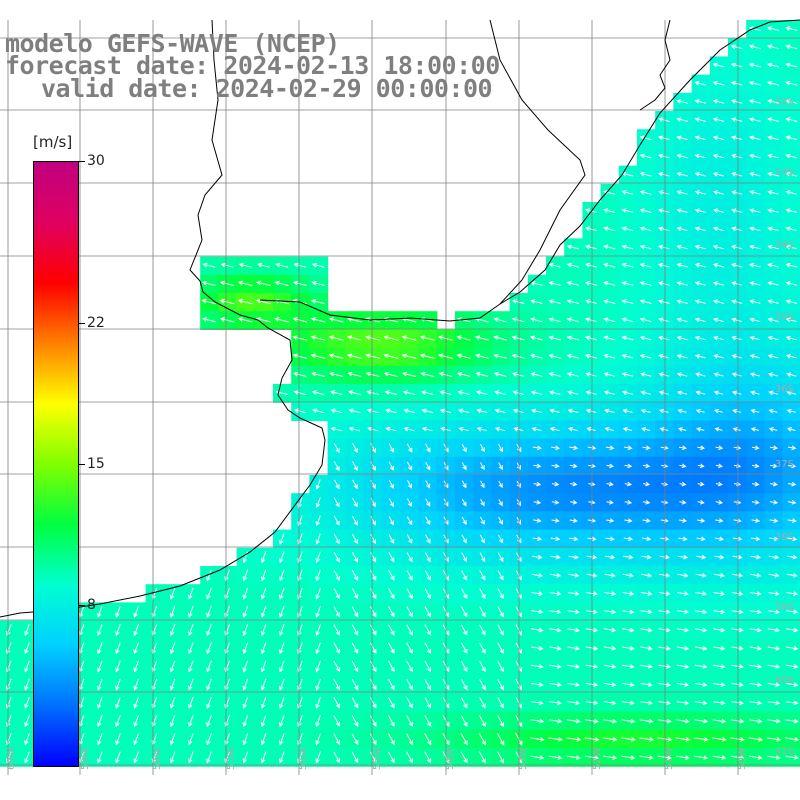 This screenshot has height=800, width=800. Describe the element at coordinates (523, 758) in the screenshot. I see `longitude-label: 53W` at that location.